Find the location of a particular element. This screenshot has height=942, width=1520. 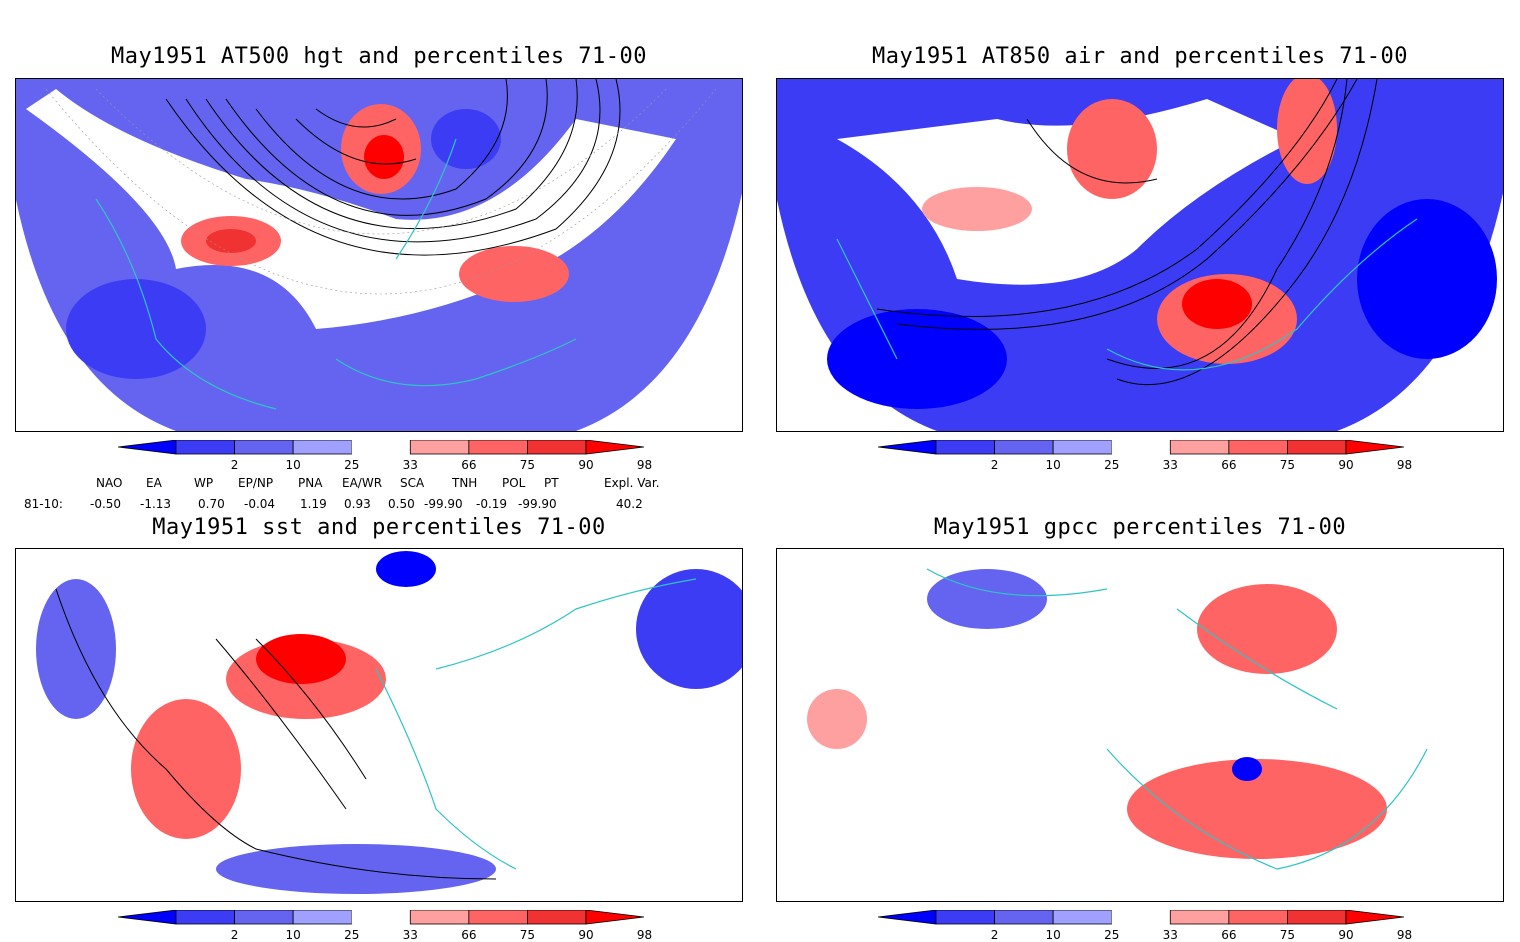

warm-anomaly-sahara-core is located at coordinates (1217, 304).